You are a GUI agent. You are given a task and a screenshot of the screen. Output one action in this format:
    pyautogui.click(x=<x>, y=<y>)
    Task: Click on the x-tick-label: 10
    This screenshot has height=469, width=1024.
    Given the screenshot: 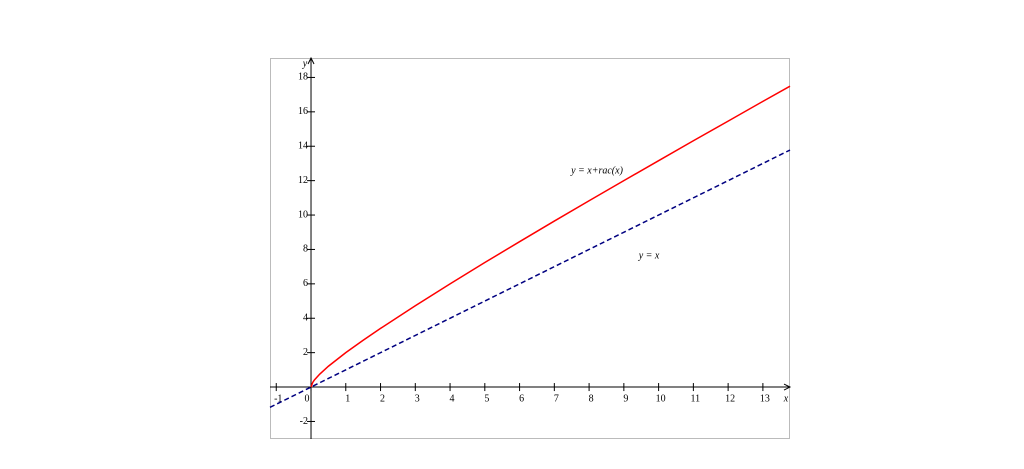 What is the action you would take?
    pyautogui.click(x=661, y=398)
    